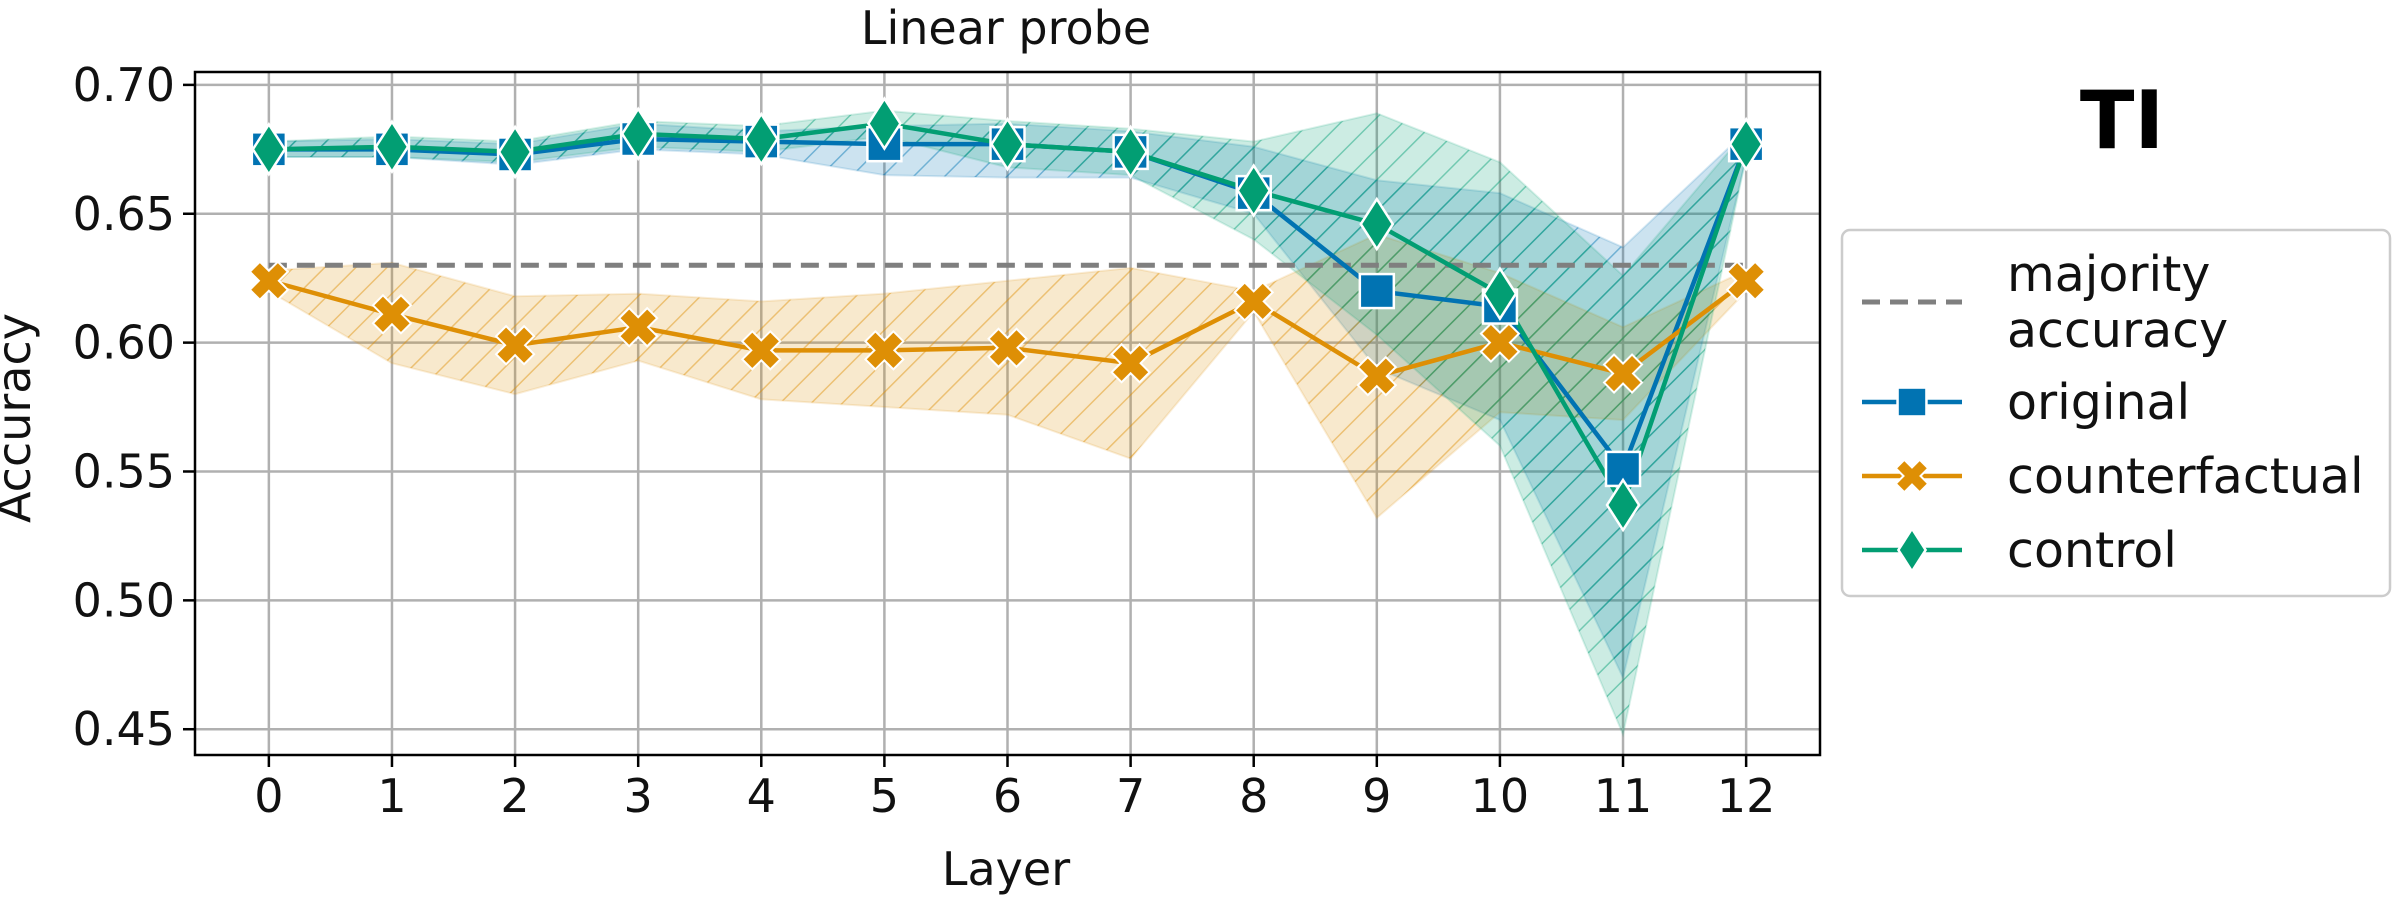 This screenshot has width=2400, height=900. Describe the element at coordinates (1376, 796) in the screenshot. I see `x-tick-label: 9` at that location.